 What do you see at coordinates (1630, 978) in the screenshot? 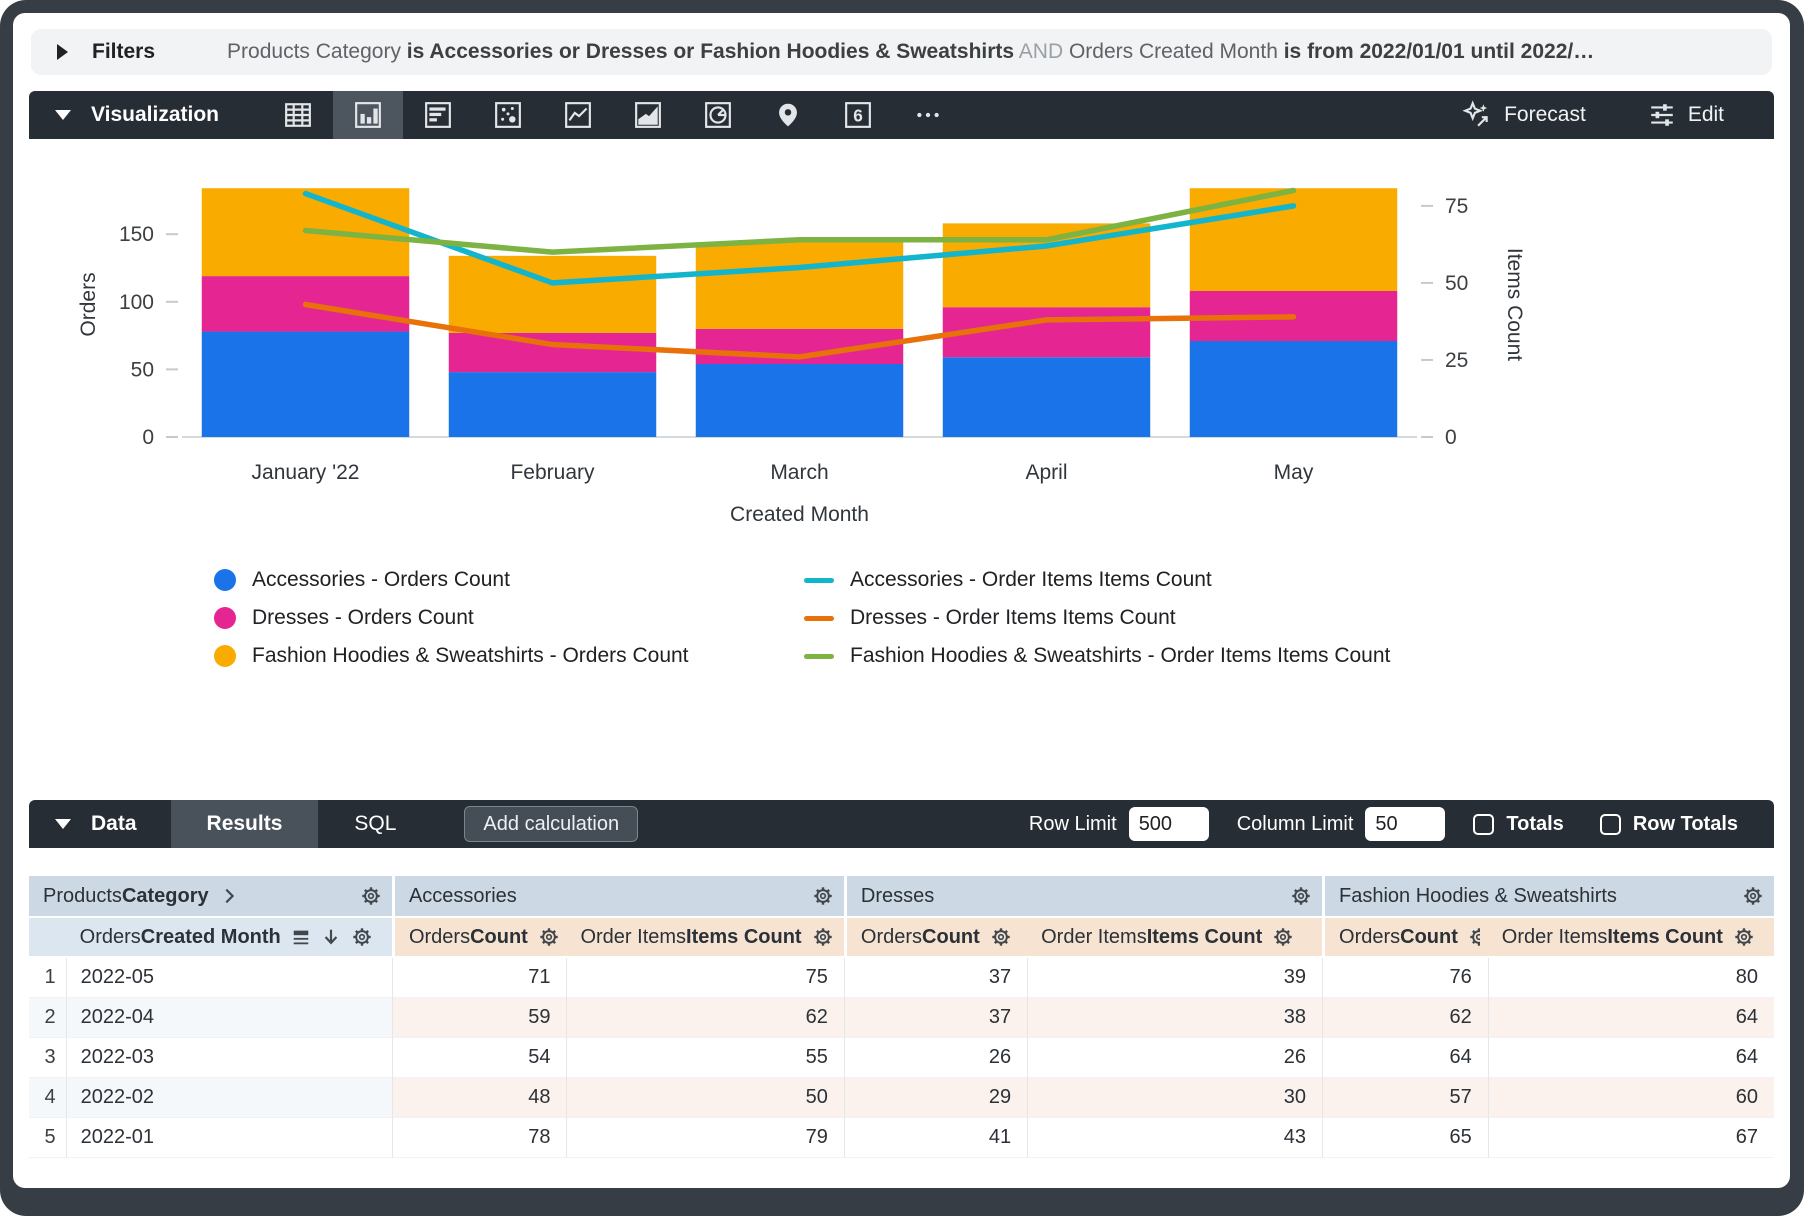
I see `value-cell: 80` at bounding box center [1630, 978].